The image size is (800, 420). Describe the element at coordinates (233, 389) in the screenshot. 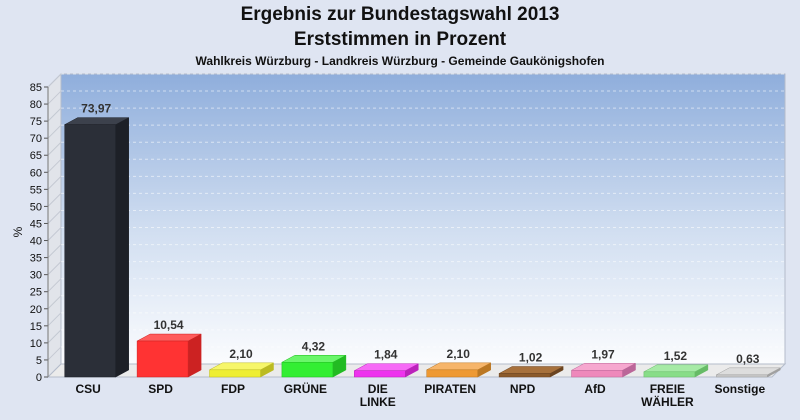

I see `x-tick-label: FDP` at that location.